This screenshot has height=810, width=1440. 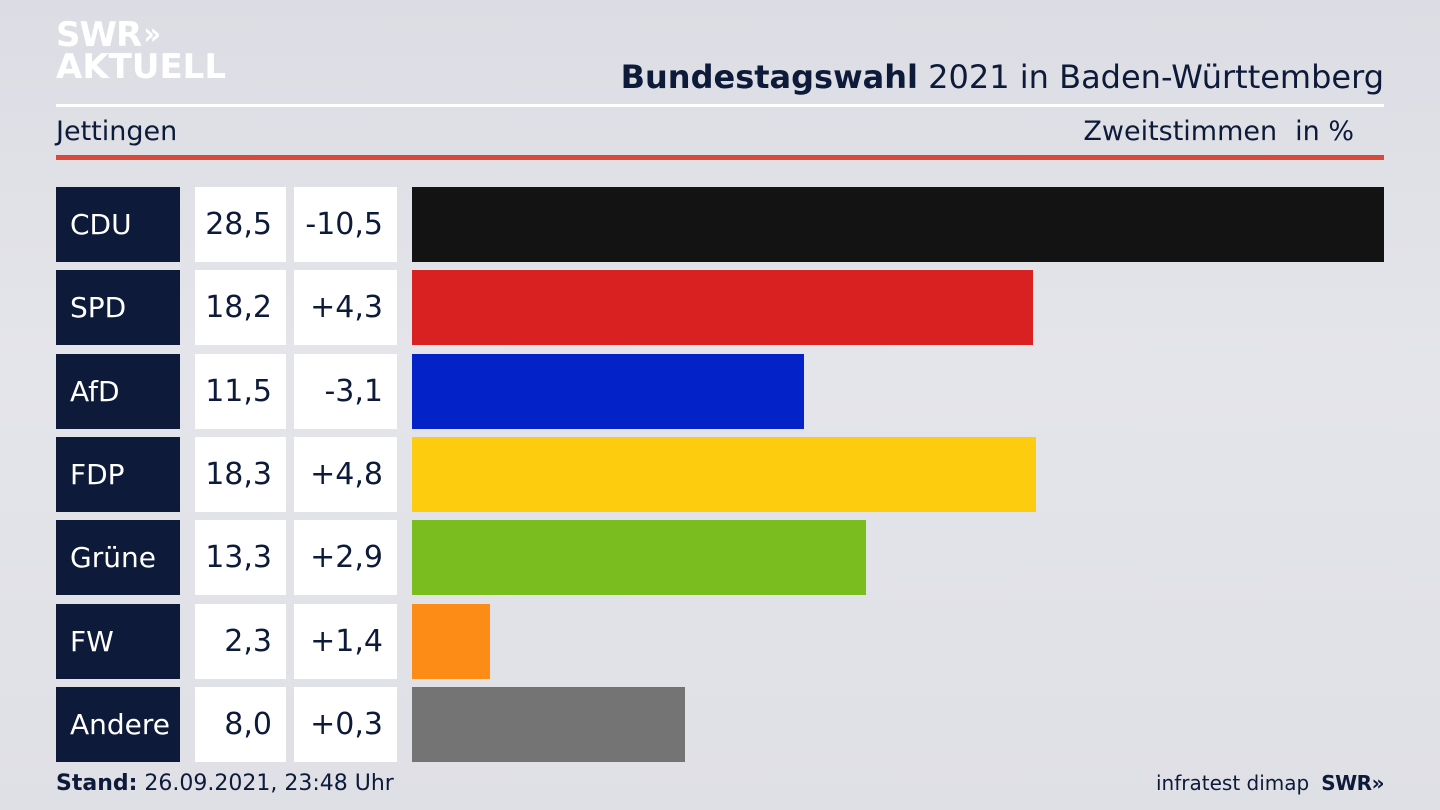 I want to click on result-row: FDP 18,3 +4,8, so click(x=720, y=474).